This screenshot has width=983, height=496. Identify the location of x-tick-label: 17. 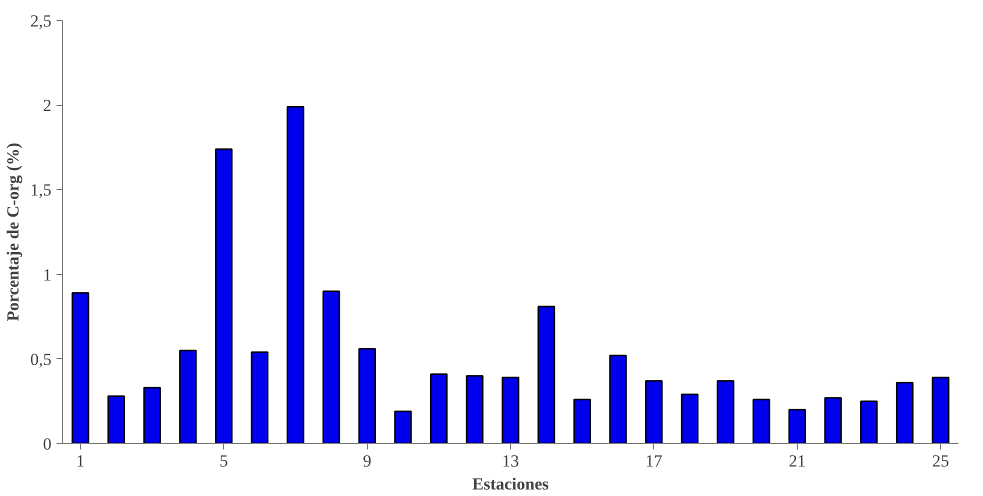
(654, 461).